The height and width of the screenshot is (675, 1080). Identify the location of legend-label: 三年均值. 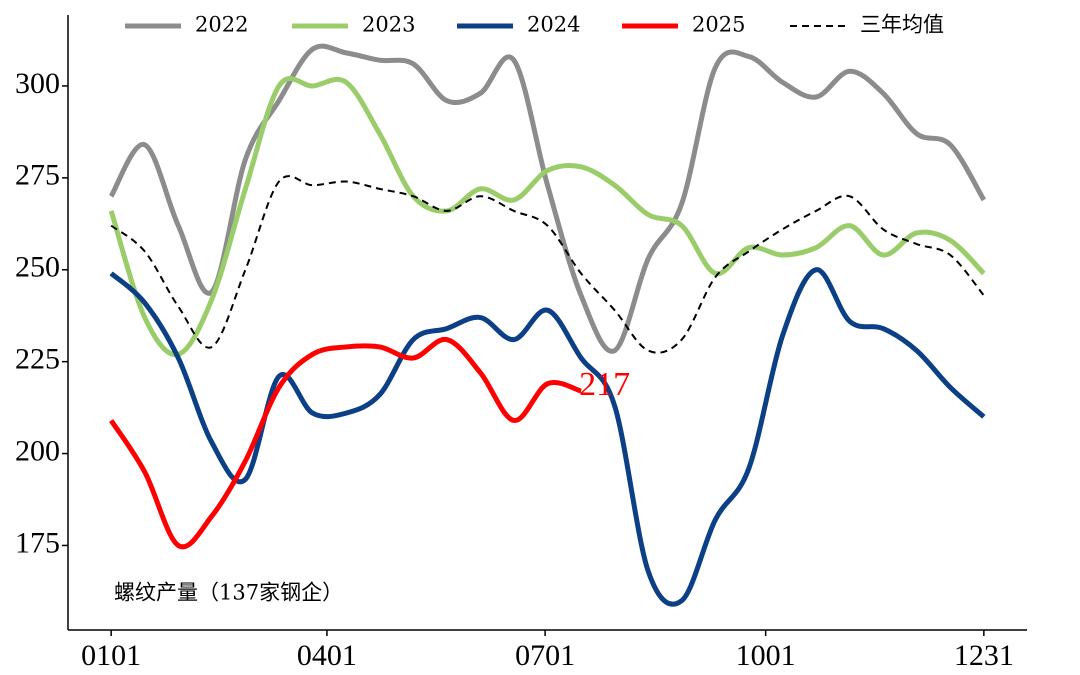
(902, 25).